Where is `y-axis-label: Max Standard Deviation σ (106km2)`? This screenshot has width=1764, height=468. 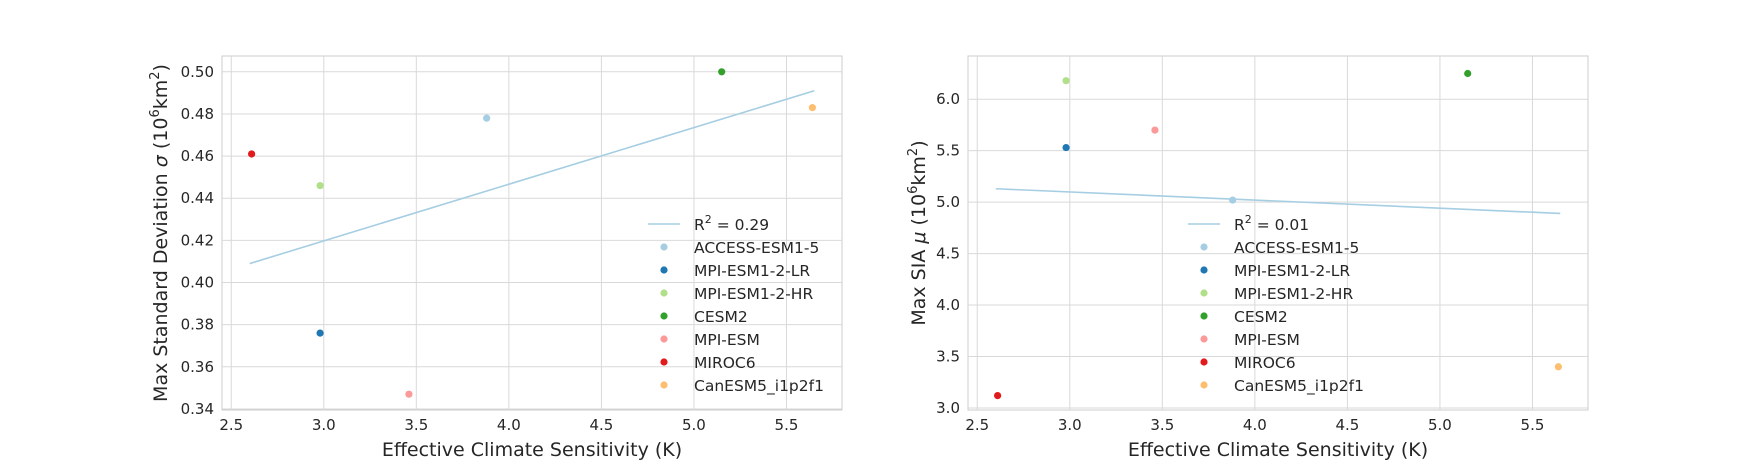
y-axis-label: Max Standard Deviation σ (106km2) is located at coordinates (160, 233).